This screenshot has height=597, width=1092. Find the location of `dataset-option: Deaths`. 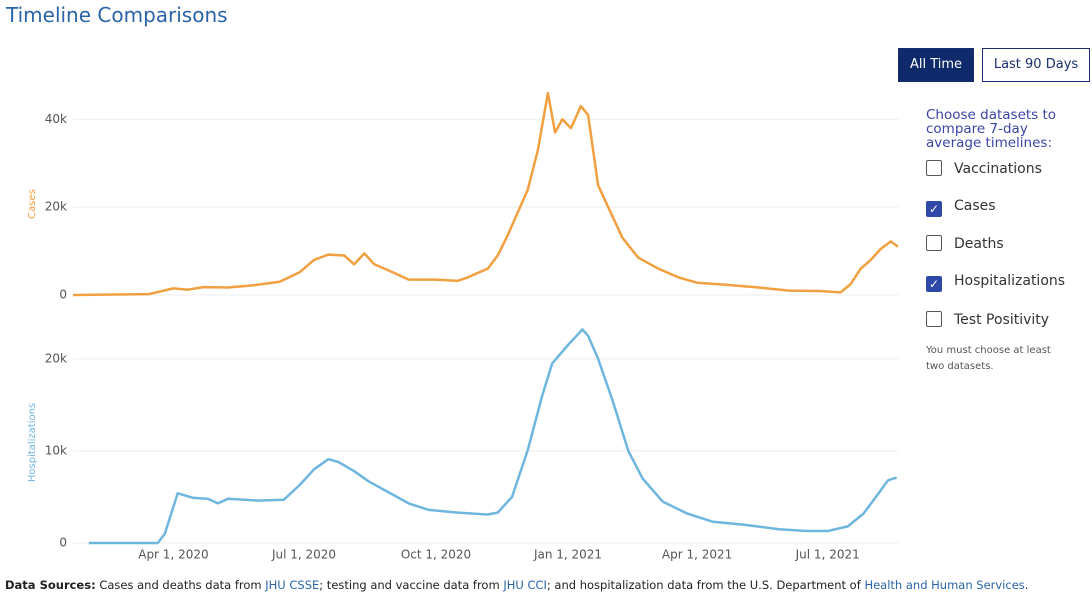

dataset-option: Deaths is located at coordinates (965, 243).